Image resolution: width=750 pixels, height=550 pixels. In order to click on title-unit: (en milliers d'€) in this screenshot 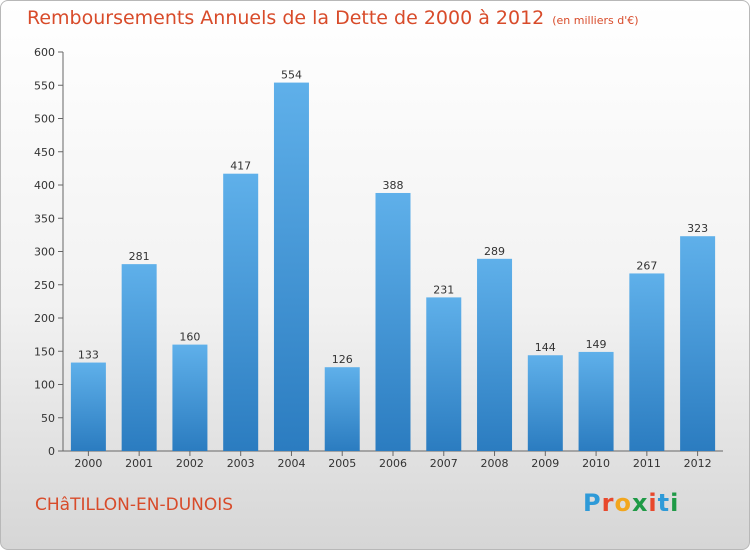, I will do `click(595, 20)`.